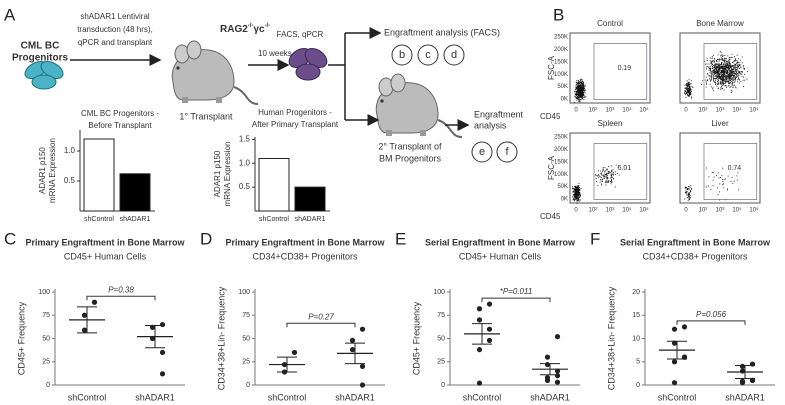 Image resolution: width=785 pixels, height=405 pixels. I want to click on facs-plot, so click(610, 68).